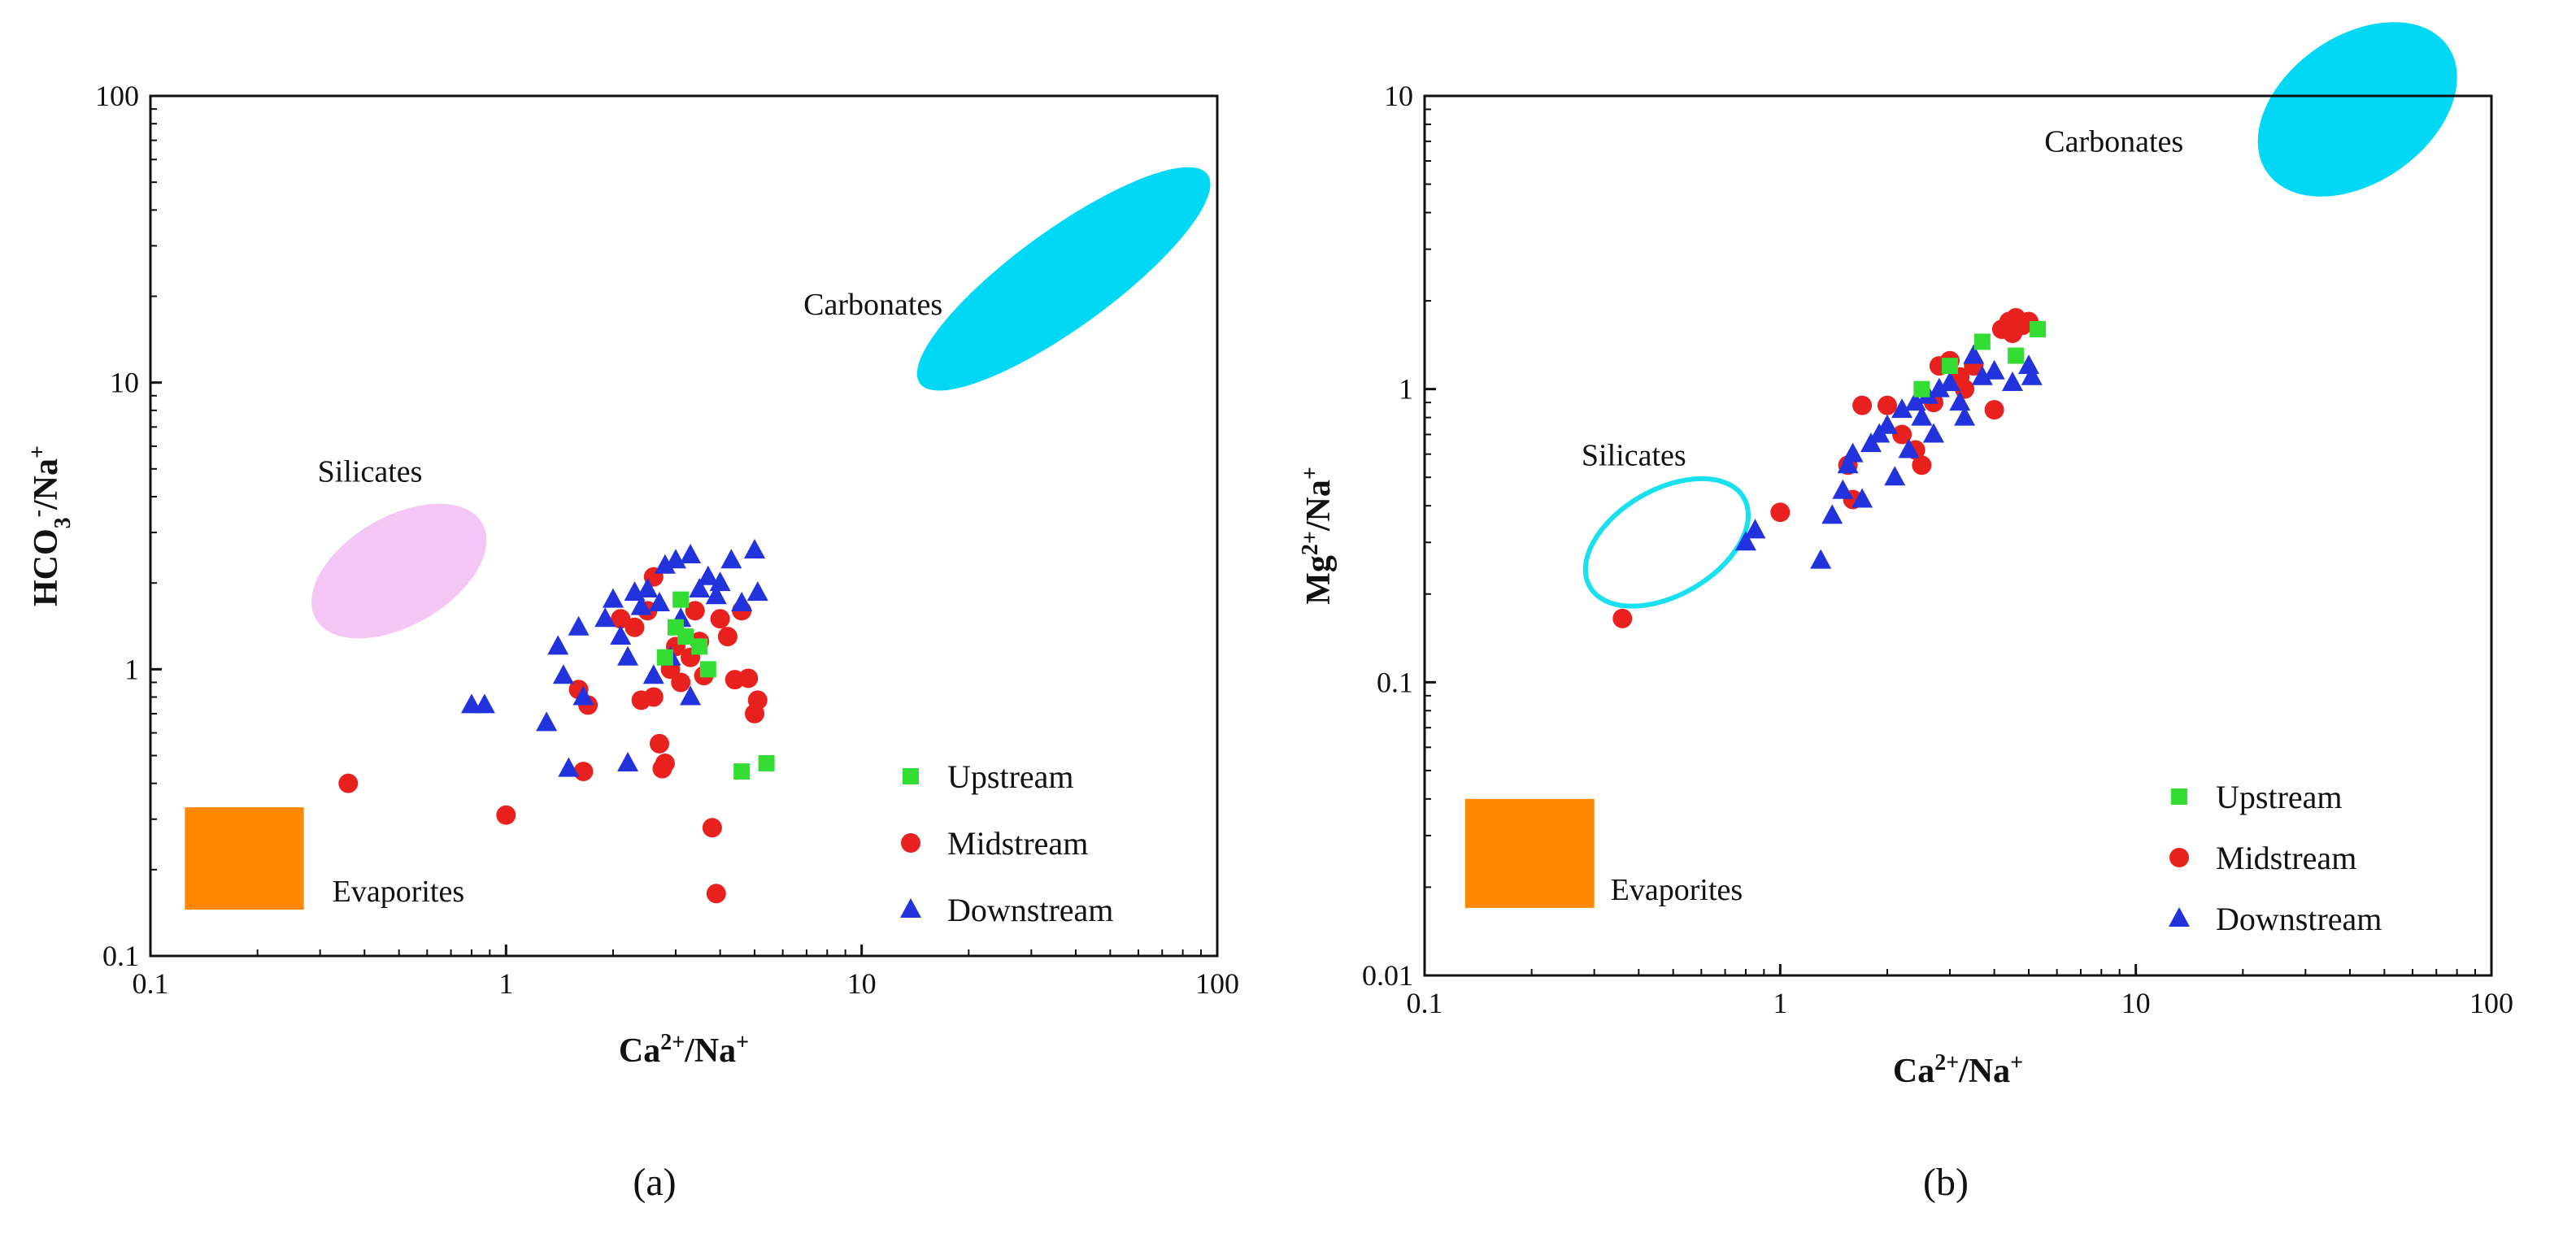  Describe the element at coordinates (2286, 858) in the screenshot. I see `legend-label-midstream: Midstream` at that location.